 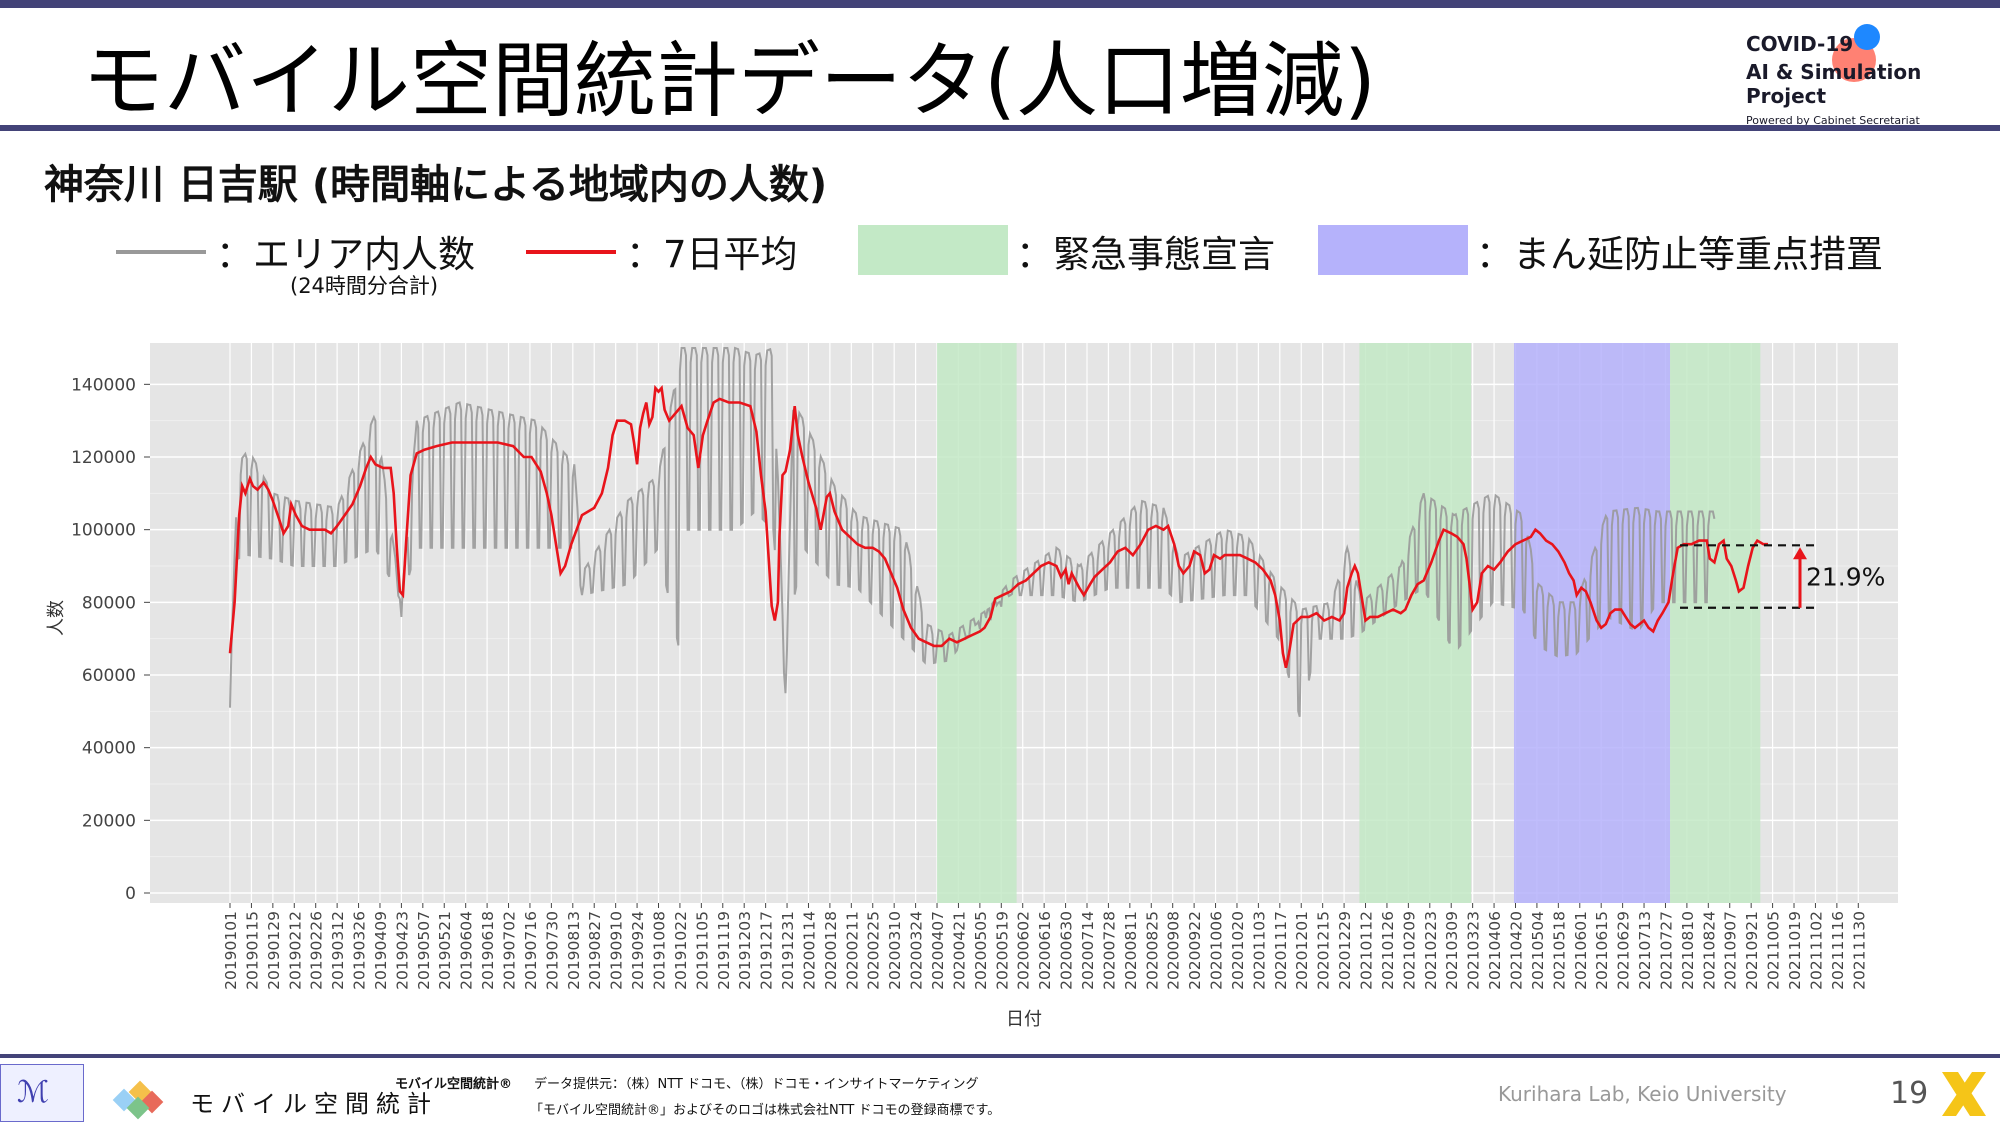 I want to click on x-tick-label: 20200616, so click(x=1045, y=950).